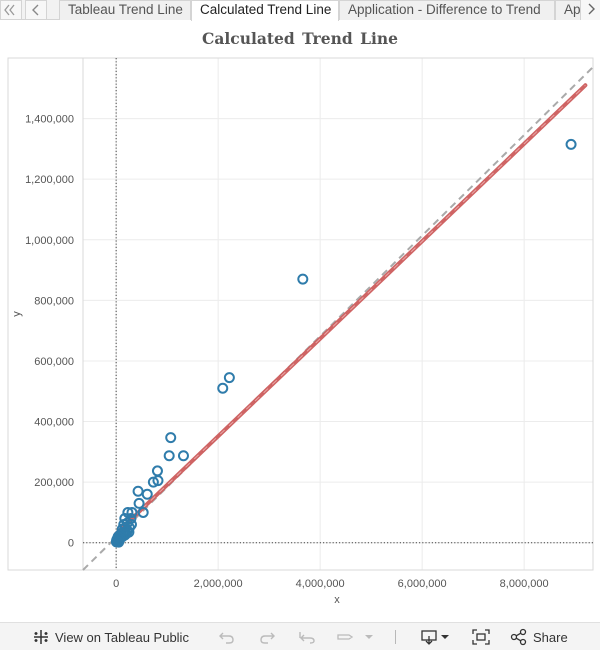 The width and height of the screenshot is (600, 651). I want to click on revert-button, so click(307, 637).